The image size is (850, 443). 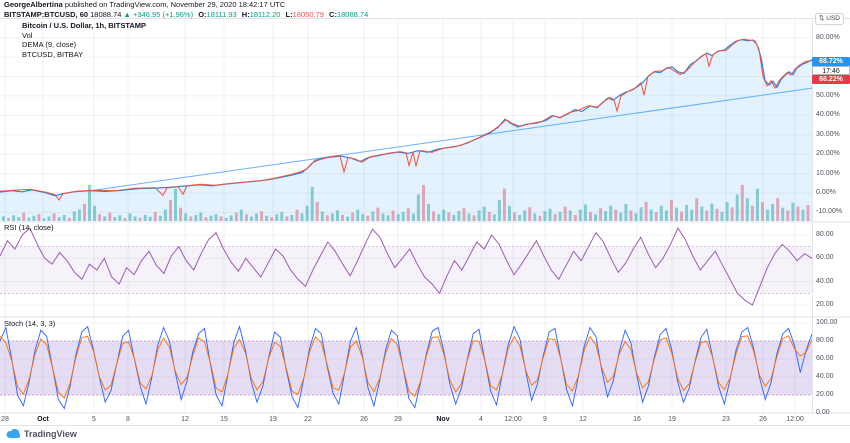 I want to click on time-axis-label: 9, so click(x=545, y=419).